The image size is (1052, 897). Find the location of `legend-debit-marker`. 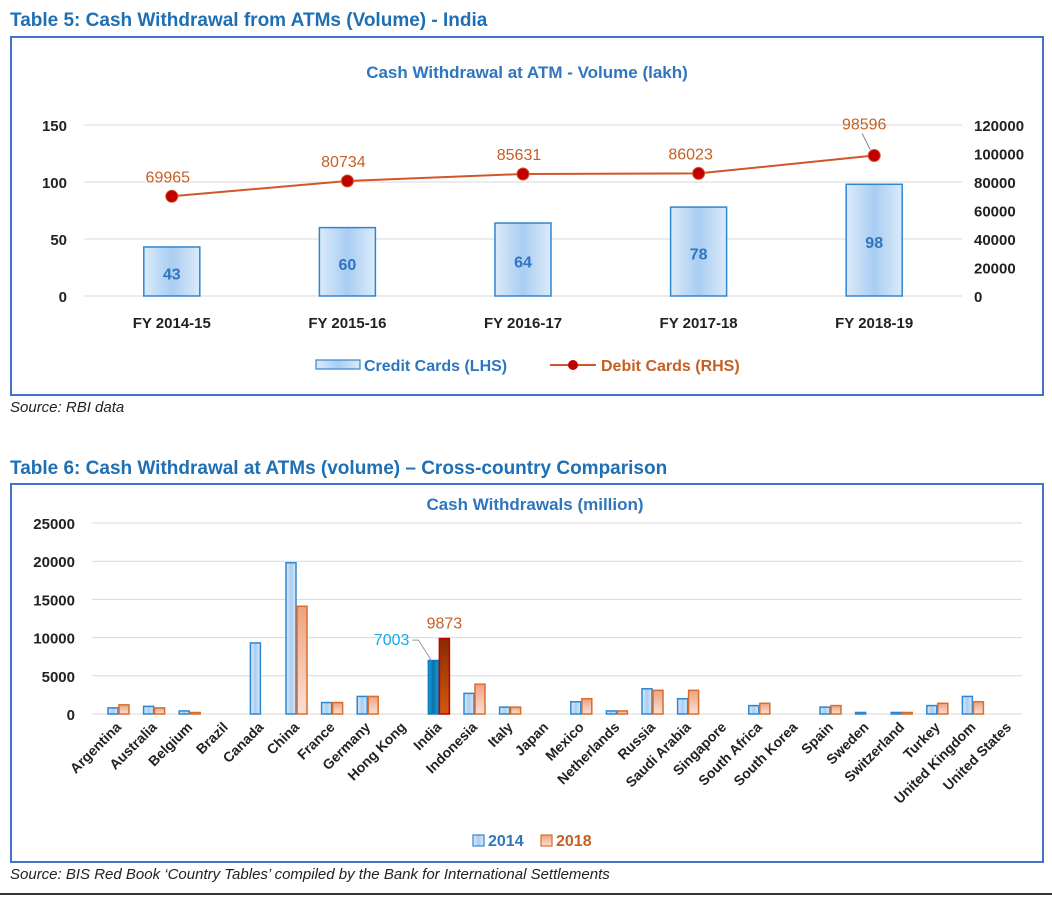

legend-debit-marker is located at coordinates (573, 365).